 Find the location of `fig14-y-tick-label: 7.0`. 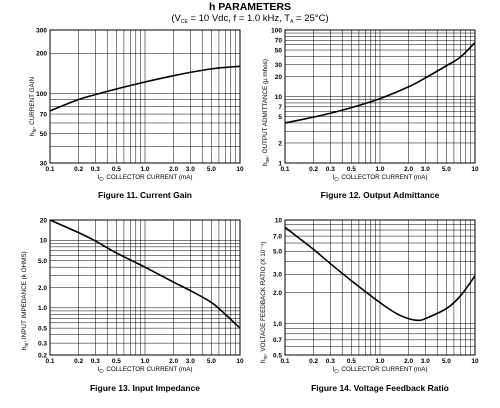

fig14-y-tick-label: 7.0 is located at coordinates (277, 236).